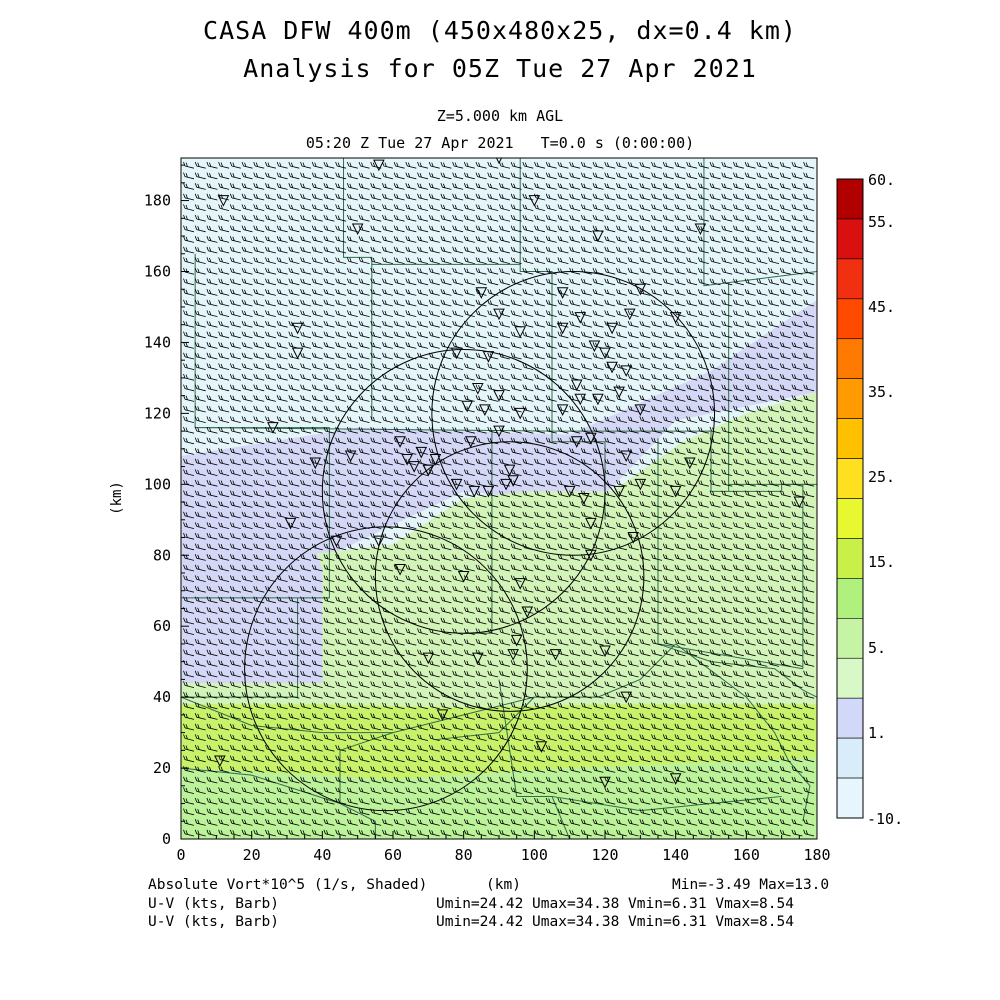  Describe the element at coordinates (881, 562) in the screenshot. I see `colorbar-label: 15.` at that location.